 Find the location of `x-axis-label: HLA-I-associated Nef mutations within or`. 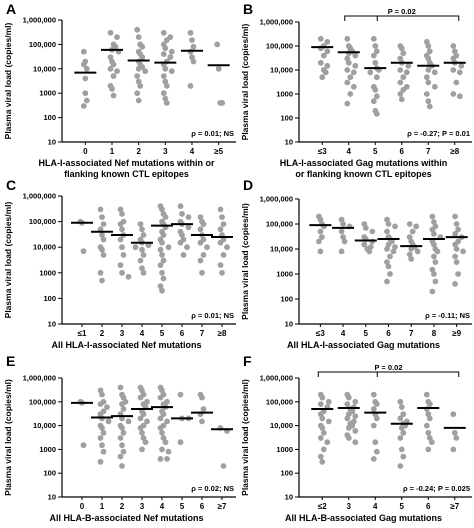

x-axis-label: HLA-I-associated Nef mutations within or is located at coordinates (126, 163).